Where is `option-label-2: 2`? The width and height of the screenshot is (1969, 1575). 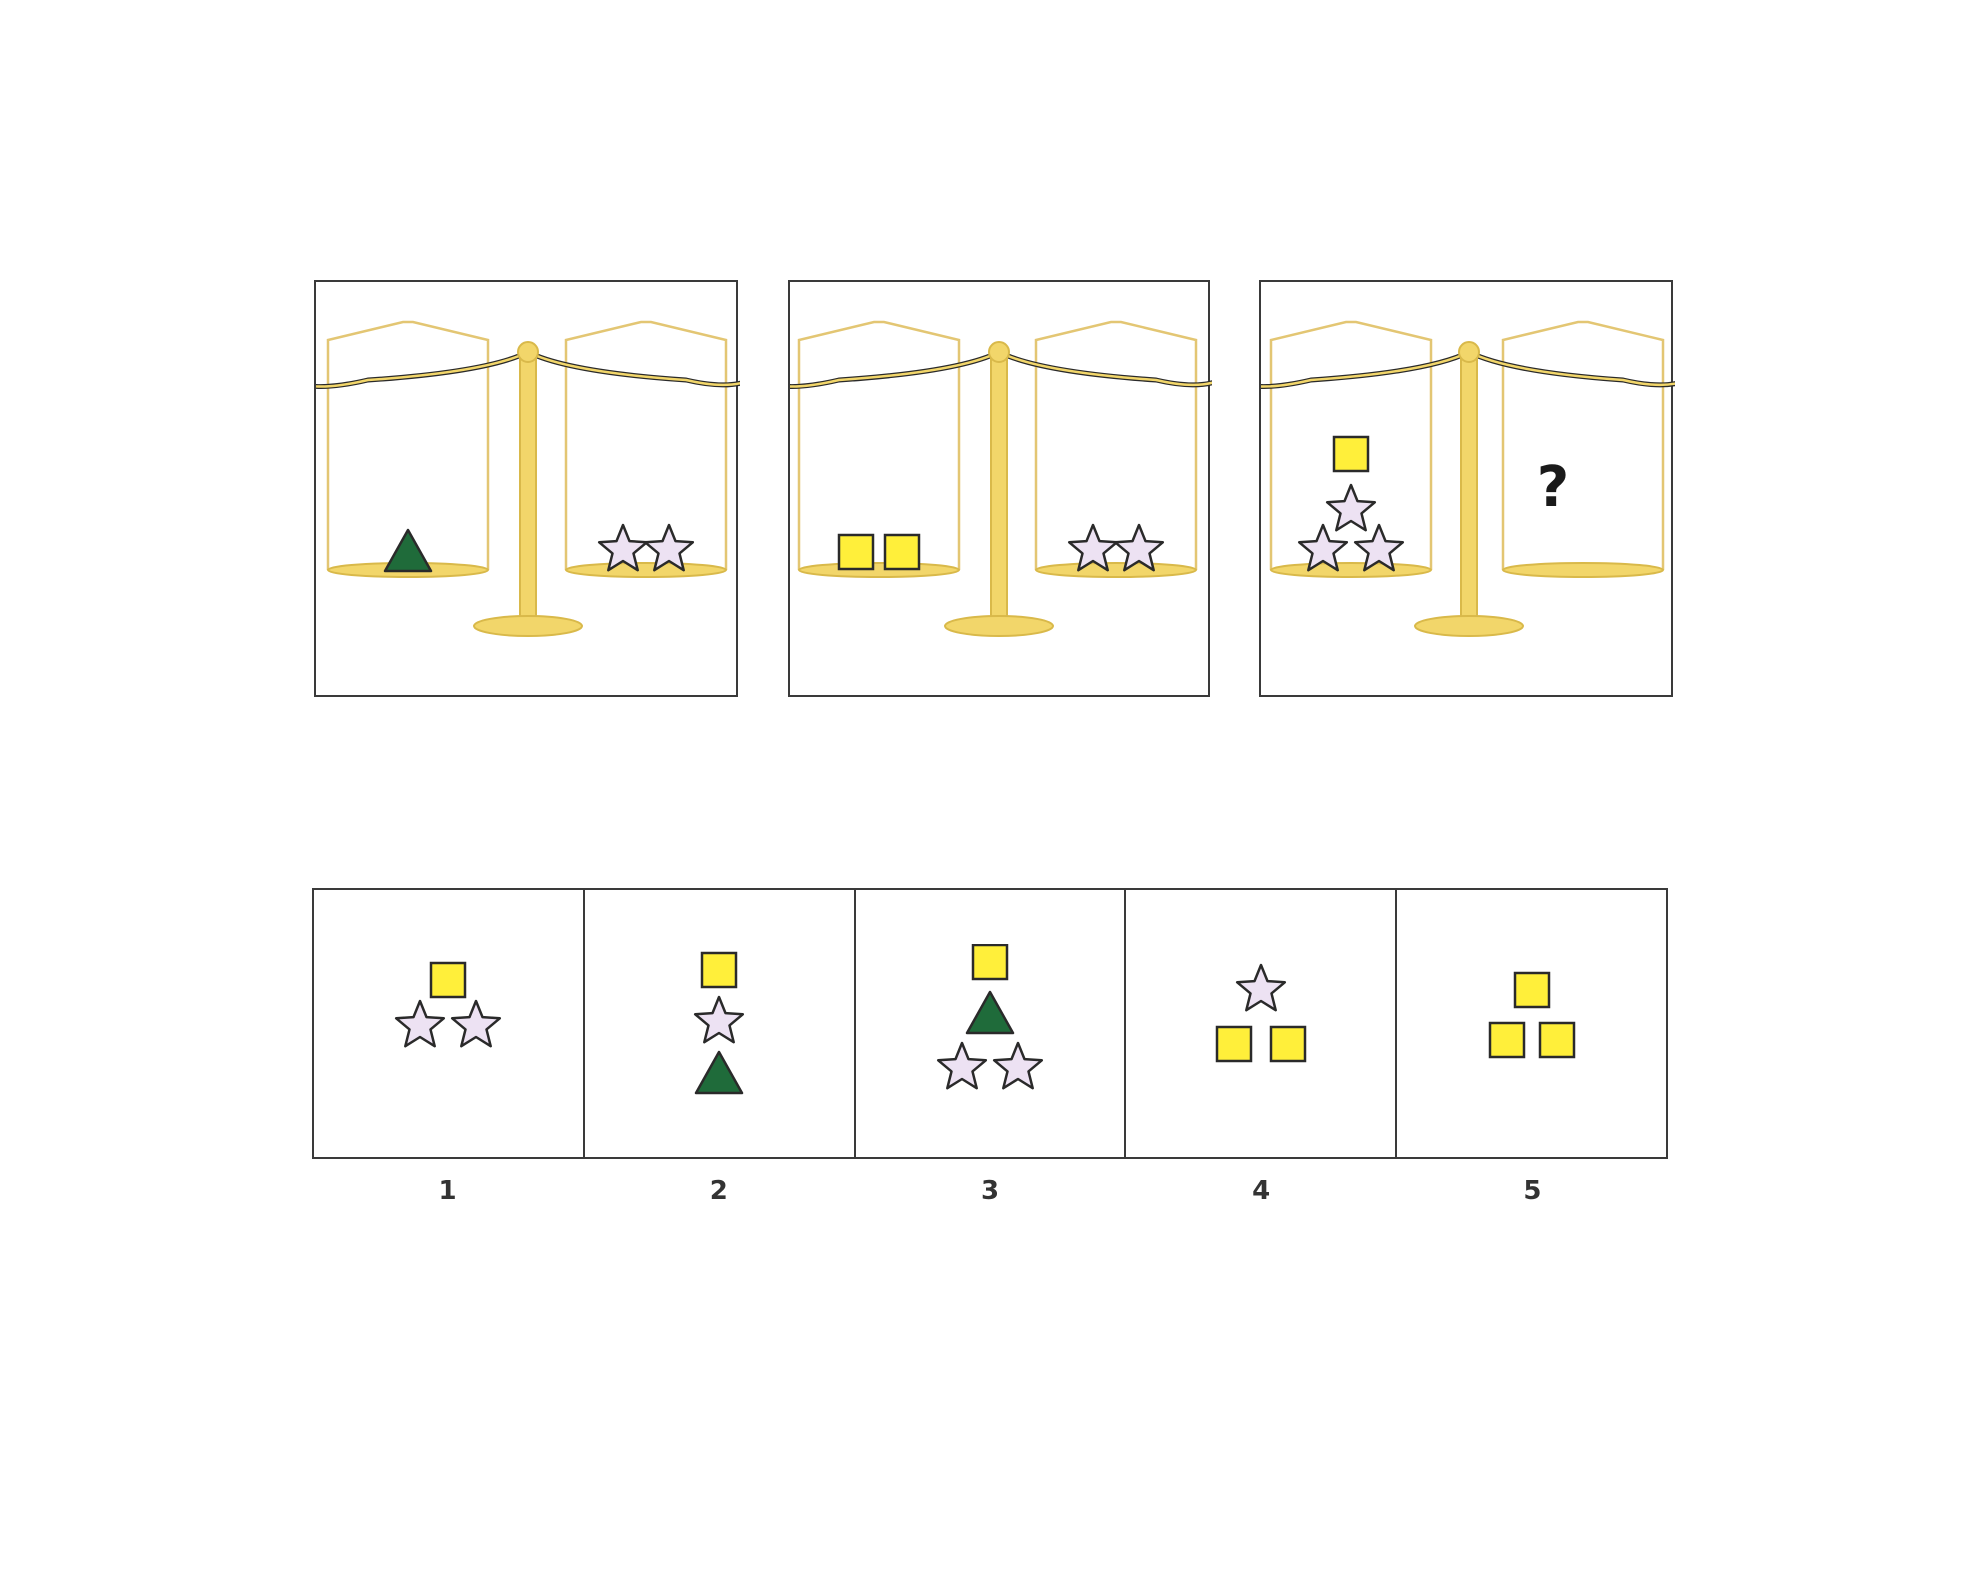
option-label-2: 2 is located at coordinates (718, 1191).